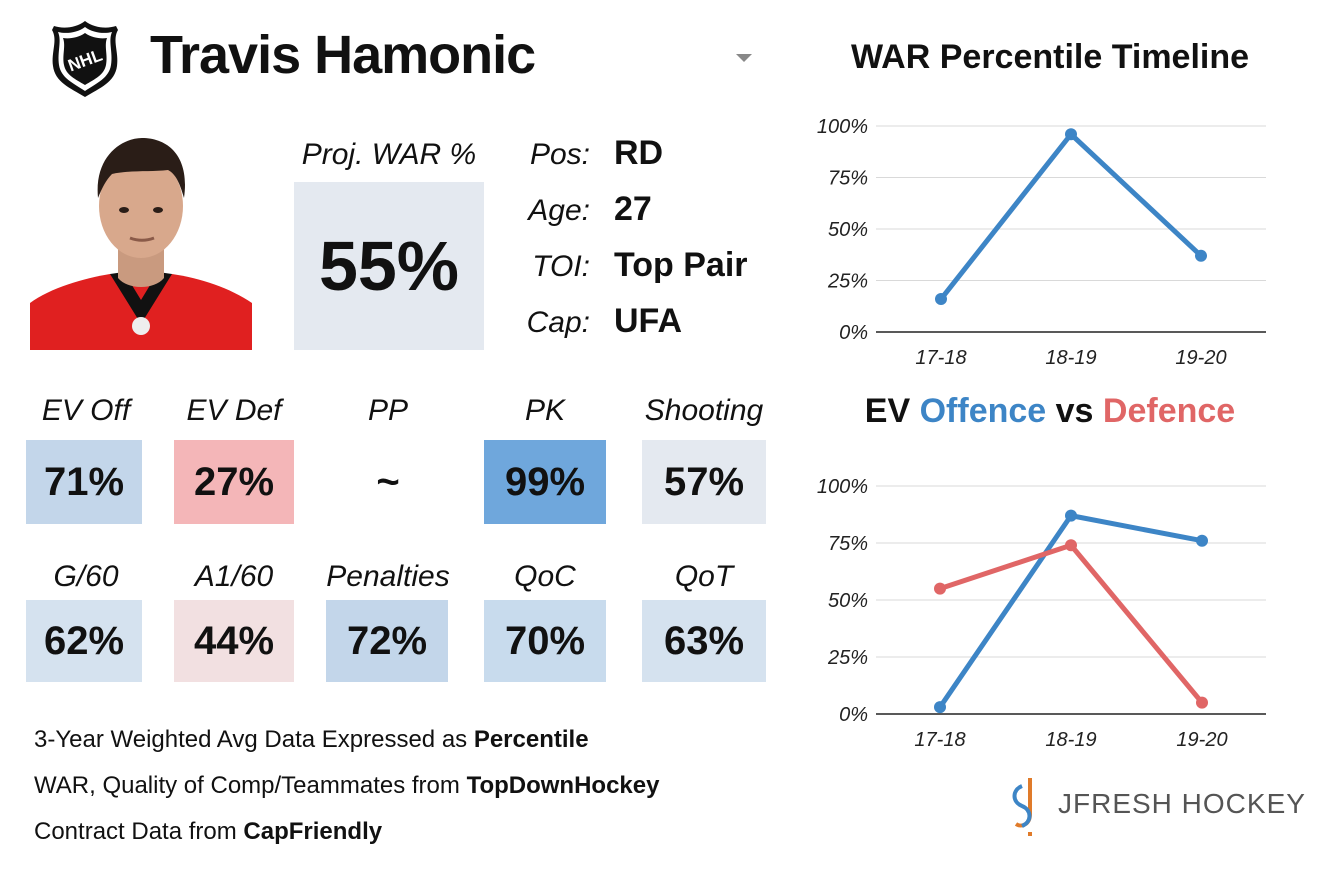 This screenshot has height=870, width=1318. I want to click on pos-value: RD, so click(639, 153).